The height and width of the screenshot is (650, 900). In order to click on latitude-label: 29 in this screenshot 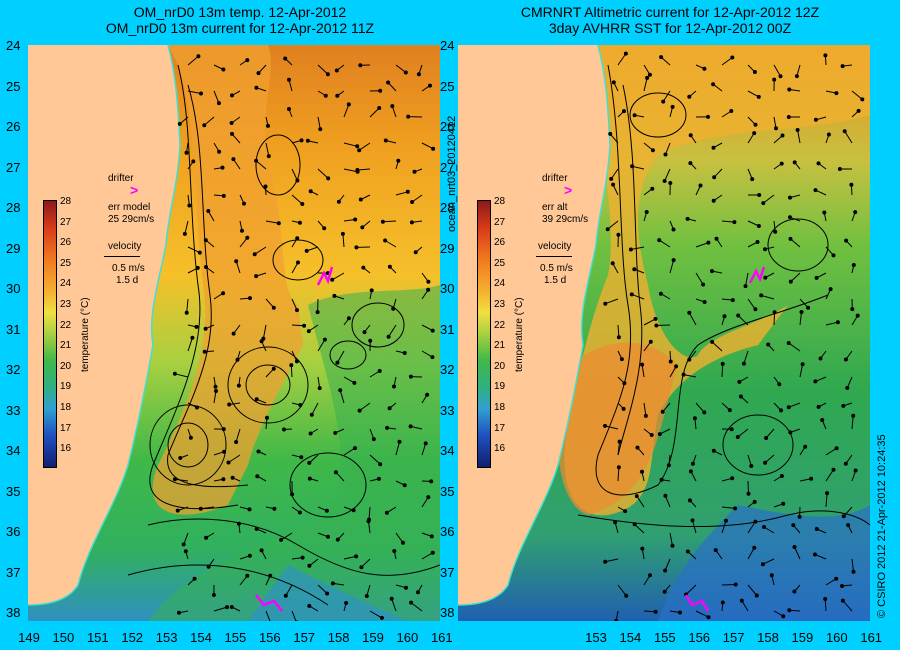, I will do `click(447, 248)`.